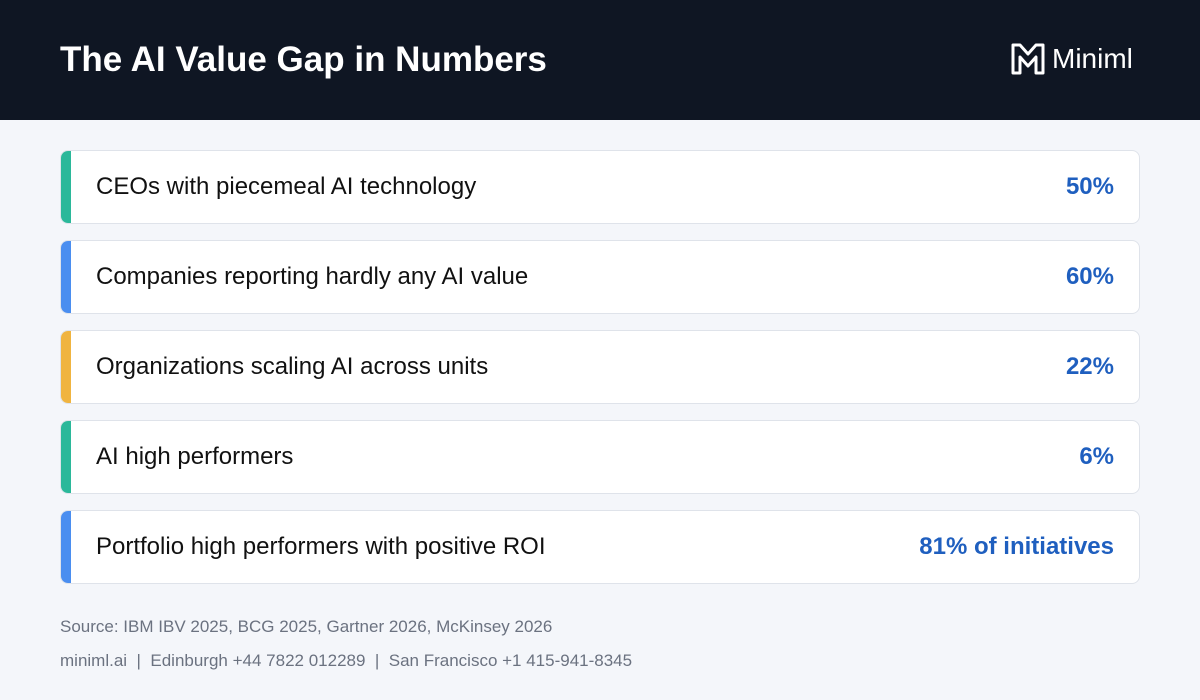  I want to click on stat-label: CEOs with piecemeal AI technology, so click(286, 186).